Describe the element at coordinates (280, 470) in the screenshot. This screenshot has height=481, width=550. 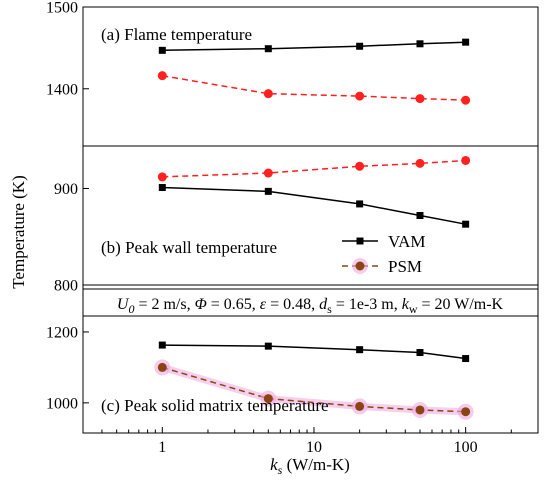
I see `x-axis-title-sub: s` at that location.